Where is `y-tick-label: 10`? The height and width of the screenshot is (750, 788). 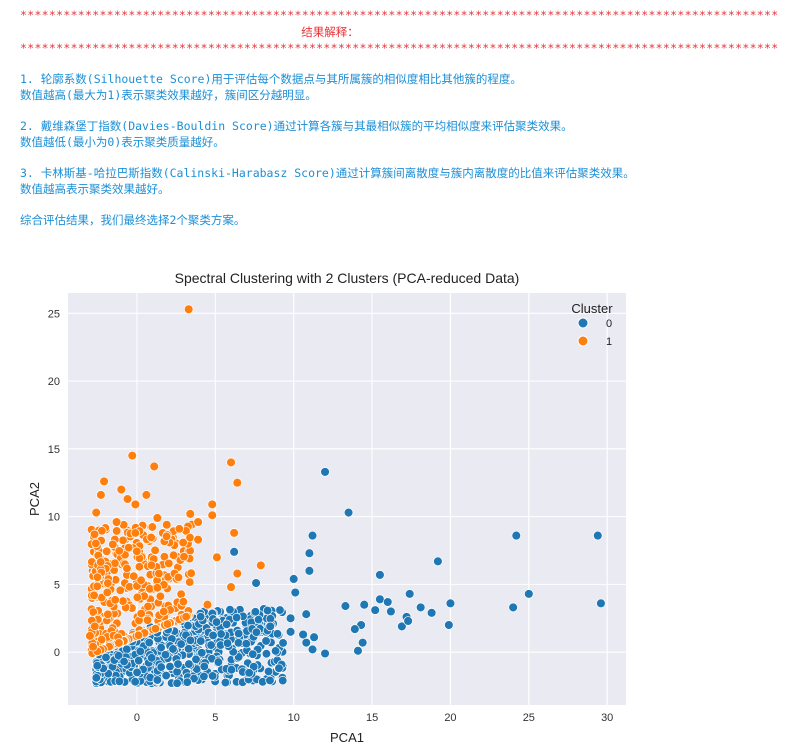 y-tick-label: 10 is located at coordinates (54, 518).